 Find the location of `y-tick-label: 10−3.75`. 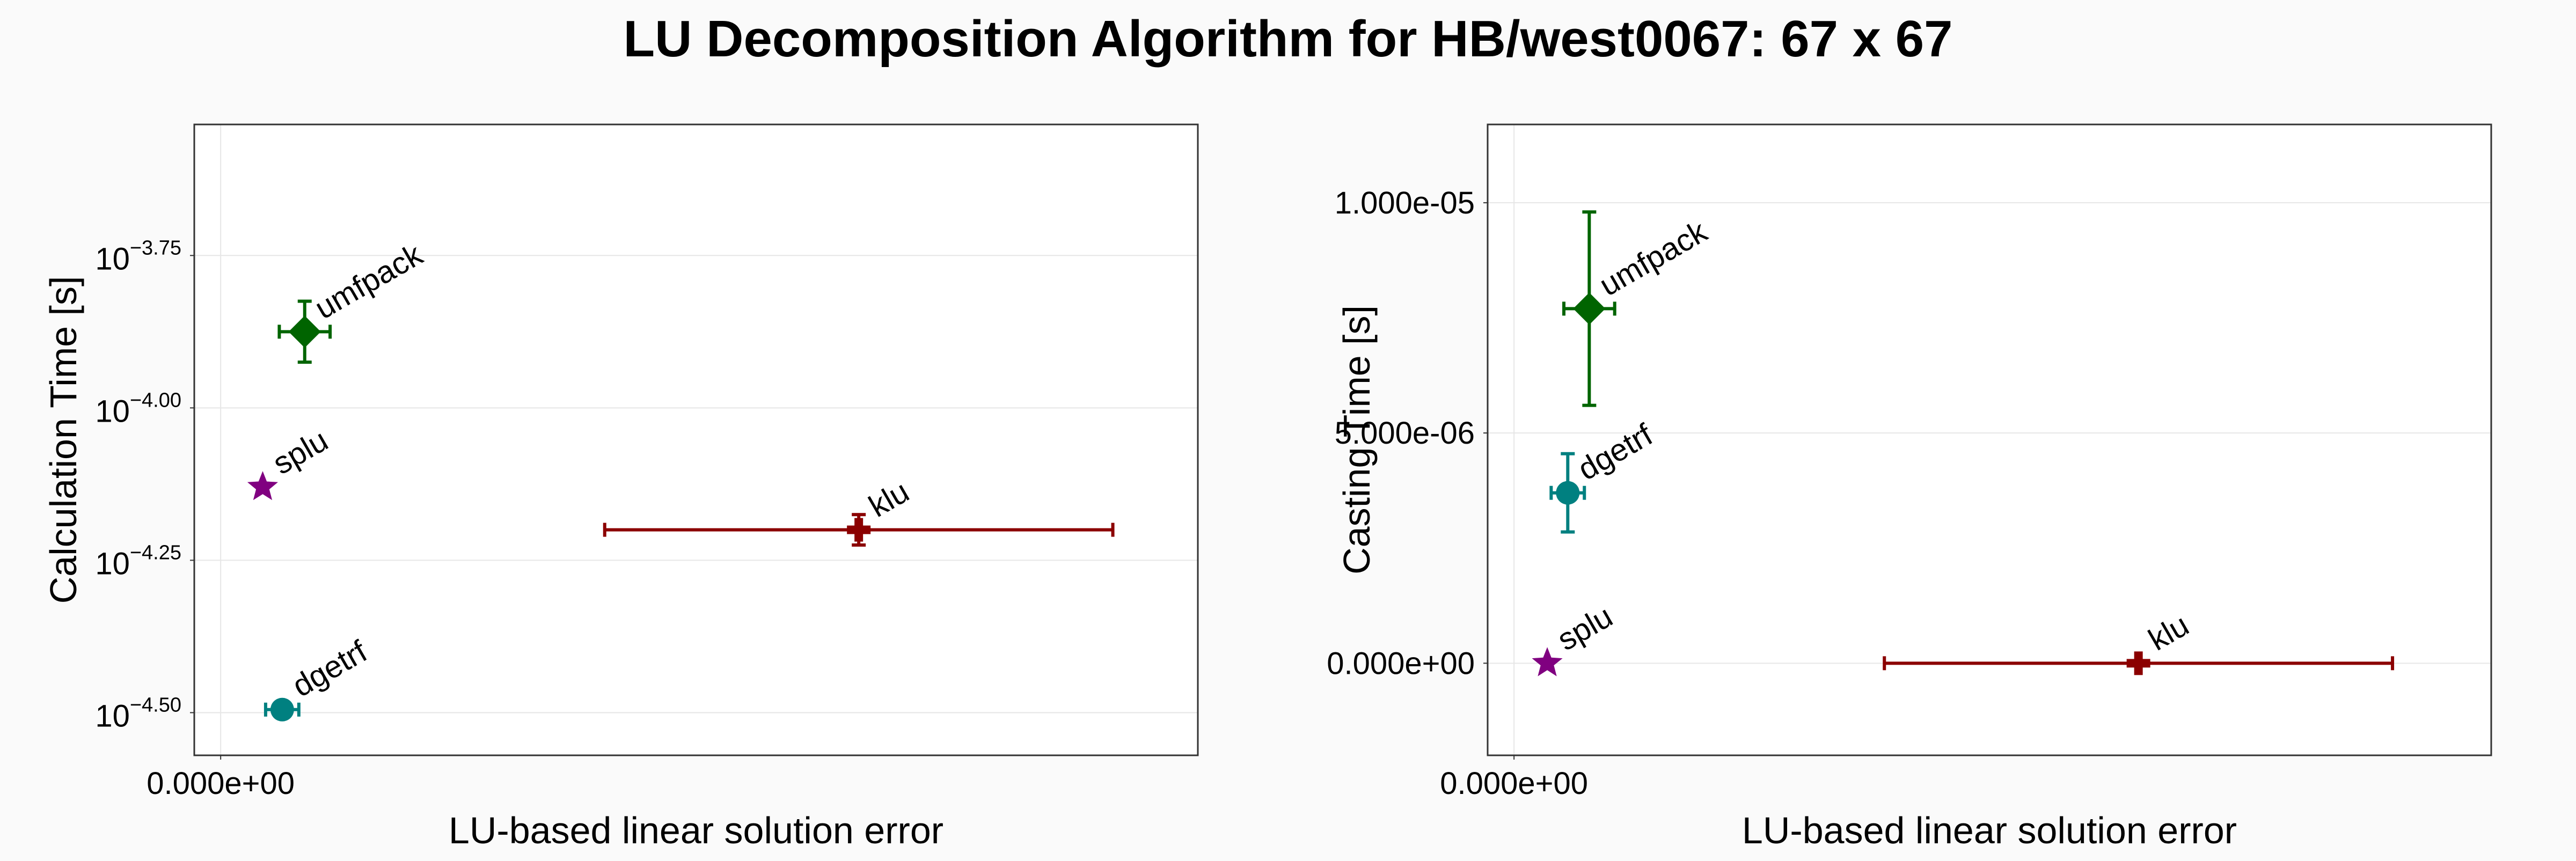

y-tick-label: 10−3.75 is located at coordinates (138, 256).